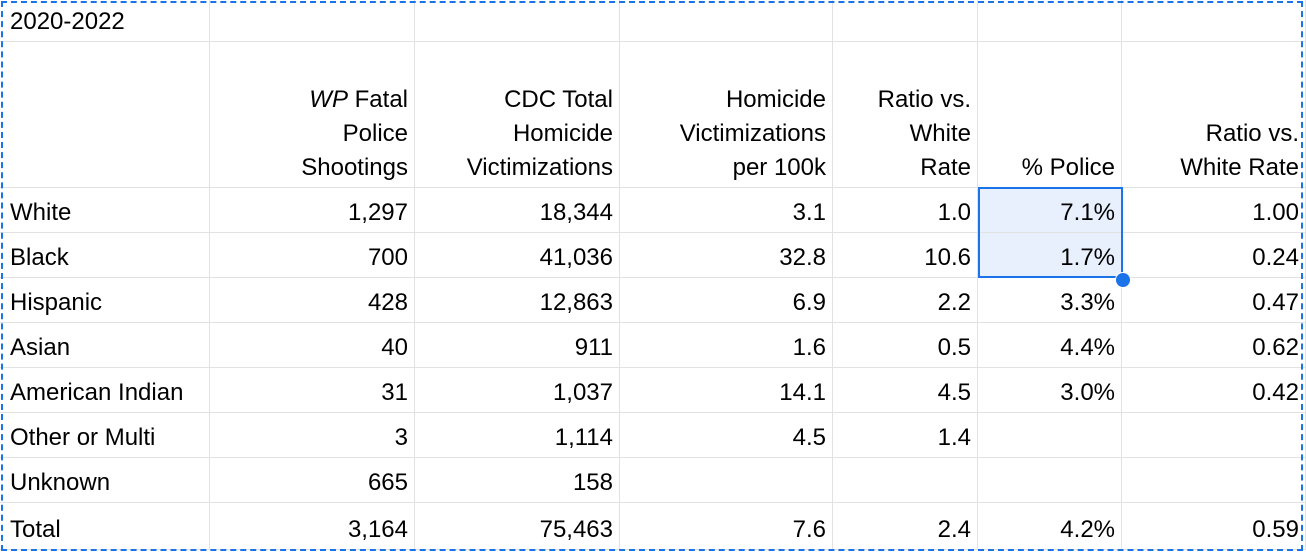  What do you see at coordinates (1068, 168) in the screenshot?
I see `header-text: % Police` at bounding box center [1068, 168].